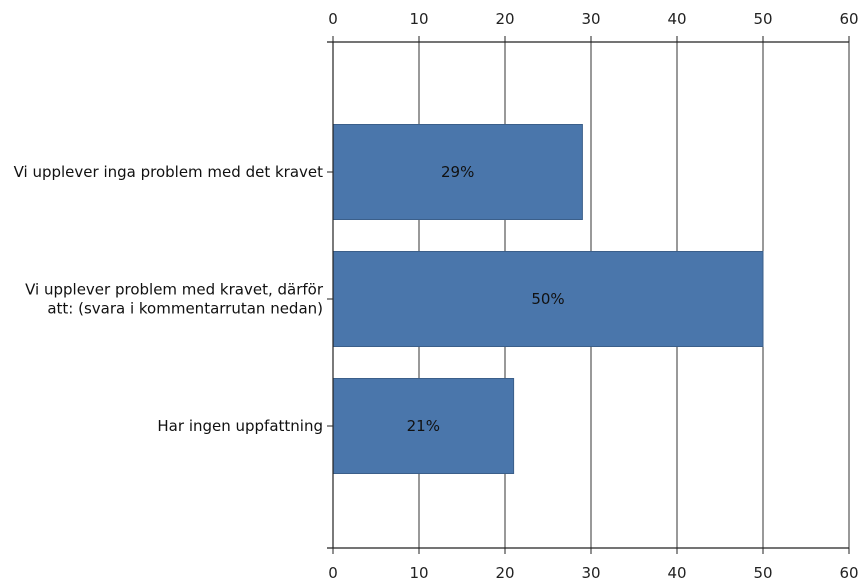 Image resolution: width=863 pixels, height=585 pixels. Describe the element at coordinates (676, 573) in the screenshot. I see `bottom-tick-label-40: 40` at that location.